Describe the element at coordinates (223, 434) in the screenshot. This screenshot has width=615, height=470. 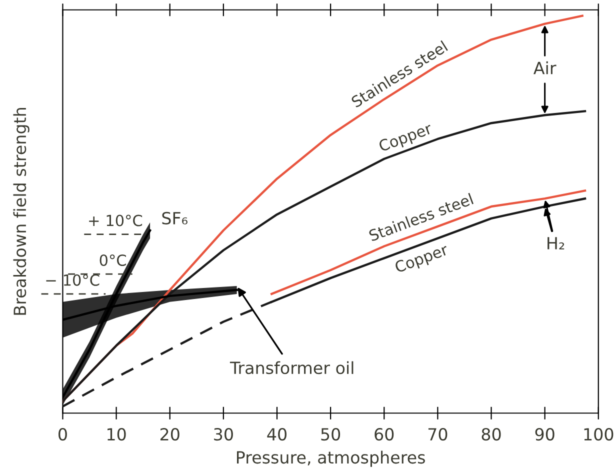
I see `x-tick-label: 30` at that location.